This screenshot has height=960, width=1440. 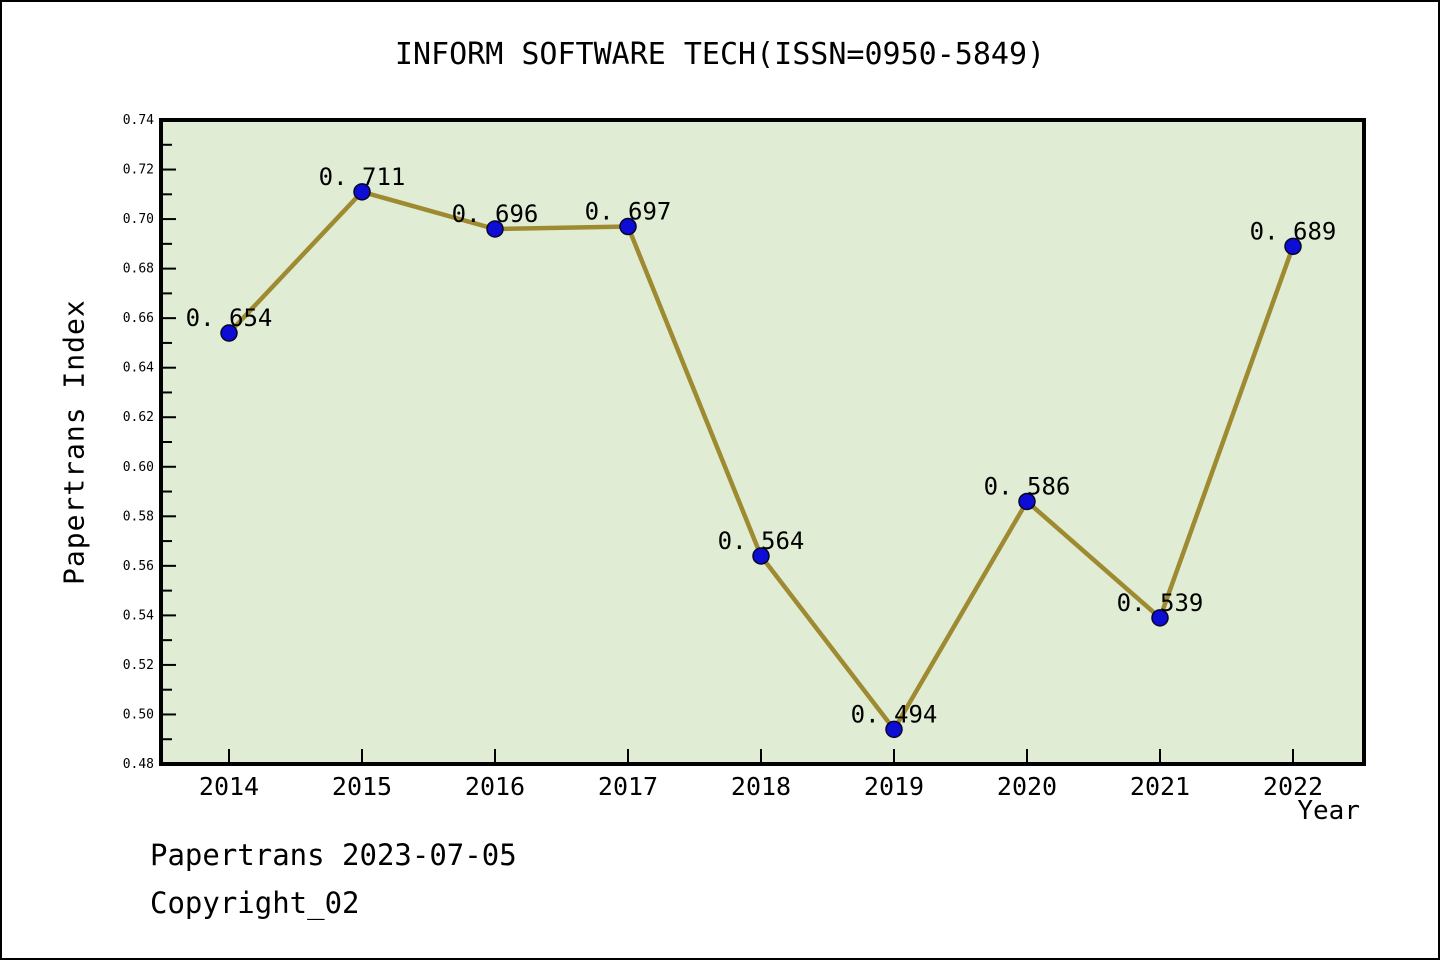 What do you see at coordinates (761, 786) in the screenshot?
I see `x-tick-label: 2018` at bounding box center [761, 786].